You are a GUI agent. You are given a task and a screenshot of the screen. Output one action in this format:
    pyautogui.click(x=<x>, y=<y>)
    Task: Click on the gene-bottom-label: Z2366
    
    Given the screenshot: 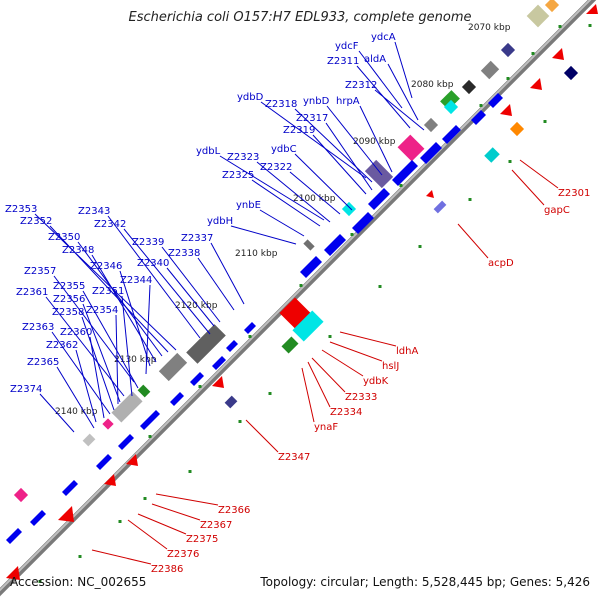 What is the action you would take?
    pyautogui.click(x=234, y=510)
    